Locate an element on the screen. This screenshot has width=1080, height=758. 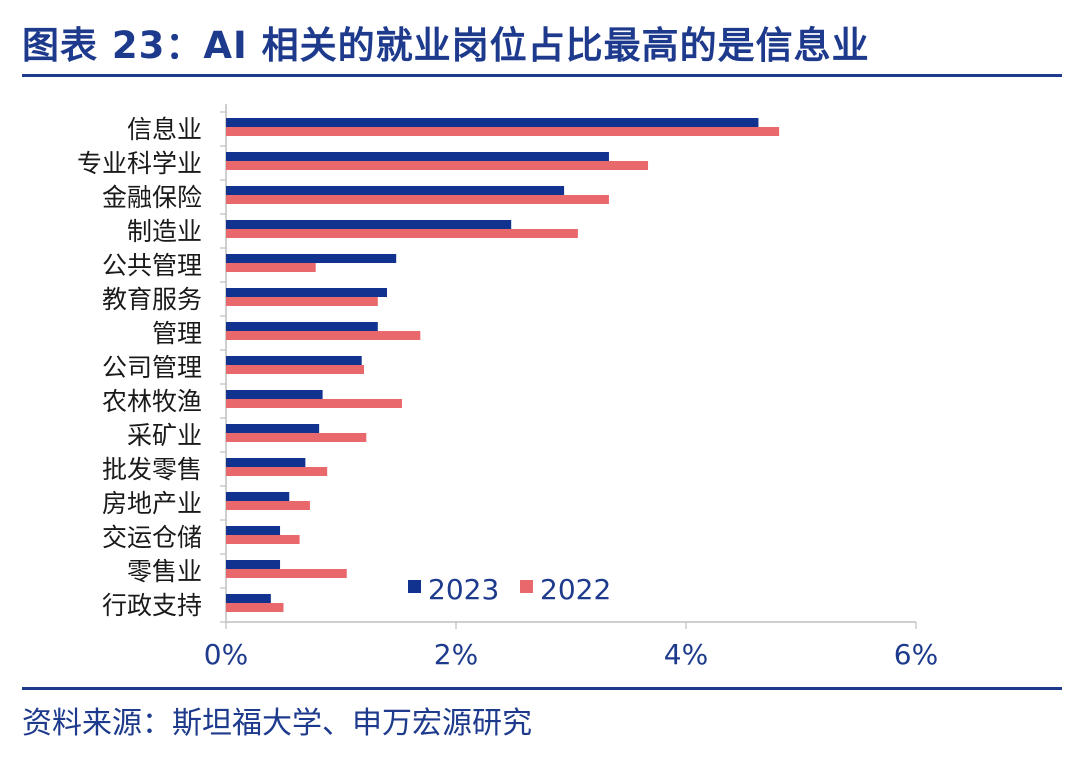
x-tick-label: 0% is located at coordinates (226, 654).